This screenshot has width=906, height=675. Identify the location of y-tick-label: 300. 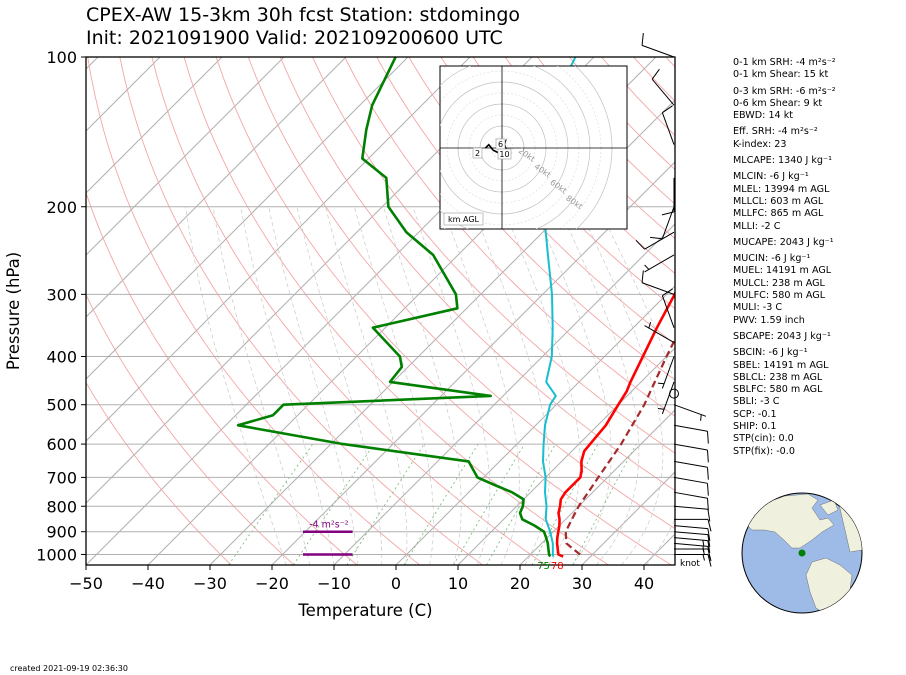
(61, 294).